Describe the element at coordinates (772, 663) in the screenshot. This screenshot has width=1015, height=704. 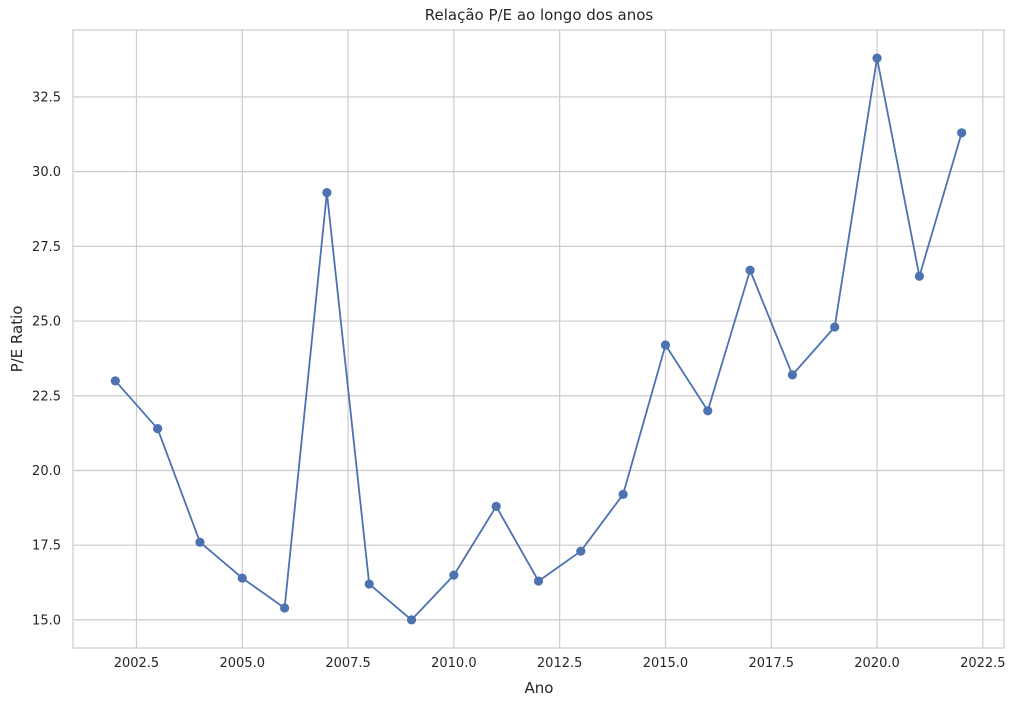
I see `x-tick-label: 2017.5` at that location.